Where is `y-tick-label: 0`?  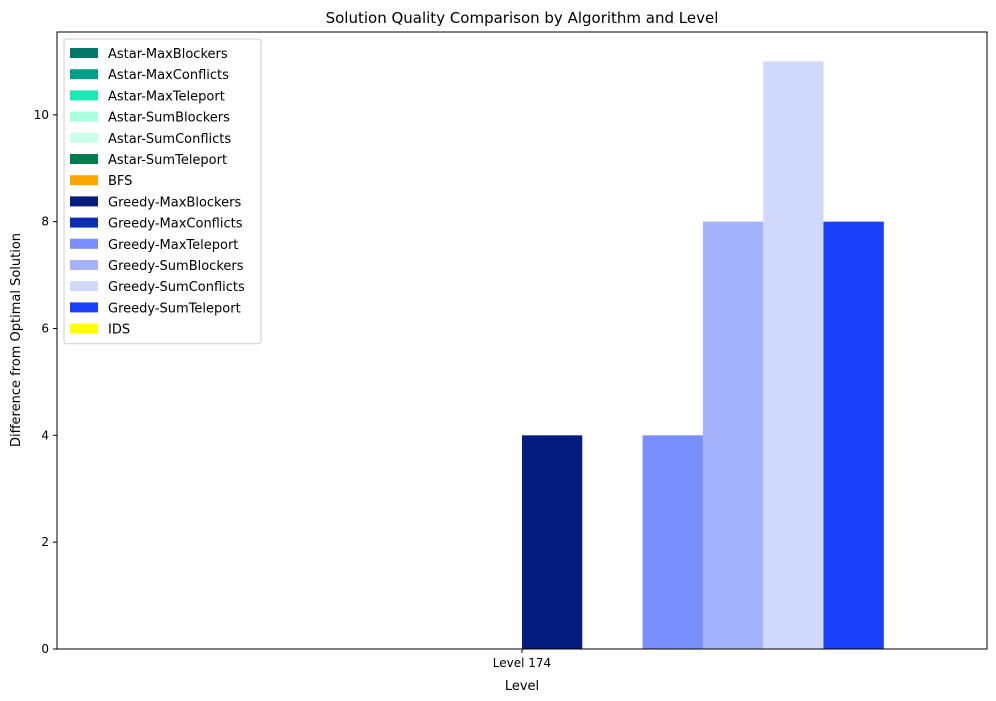
y-tick-label: 0 is located at coordinates (45, 649).